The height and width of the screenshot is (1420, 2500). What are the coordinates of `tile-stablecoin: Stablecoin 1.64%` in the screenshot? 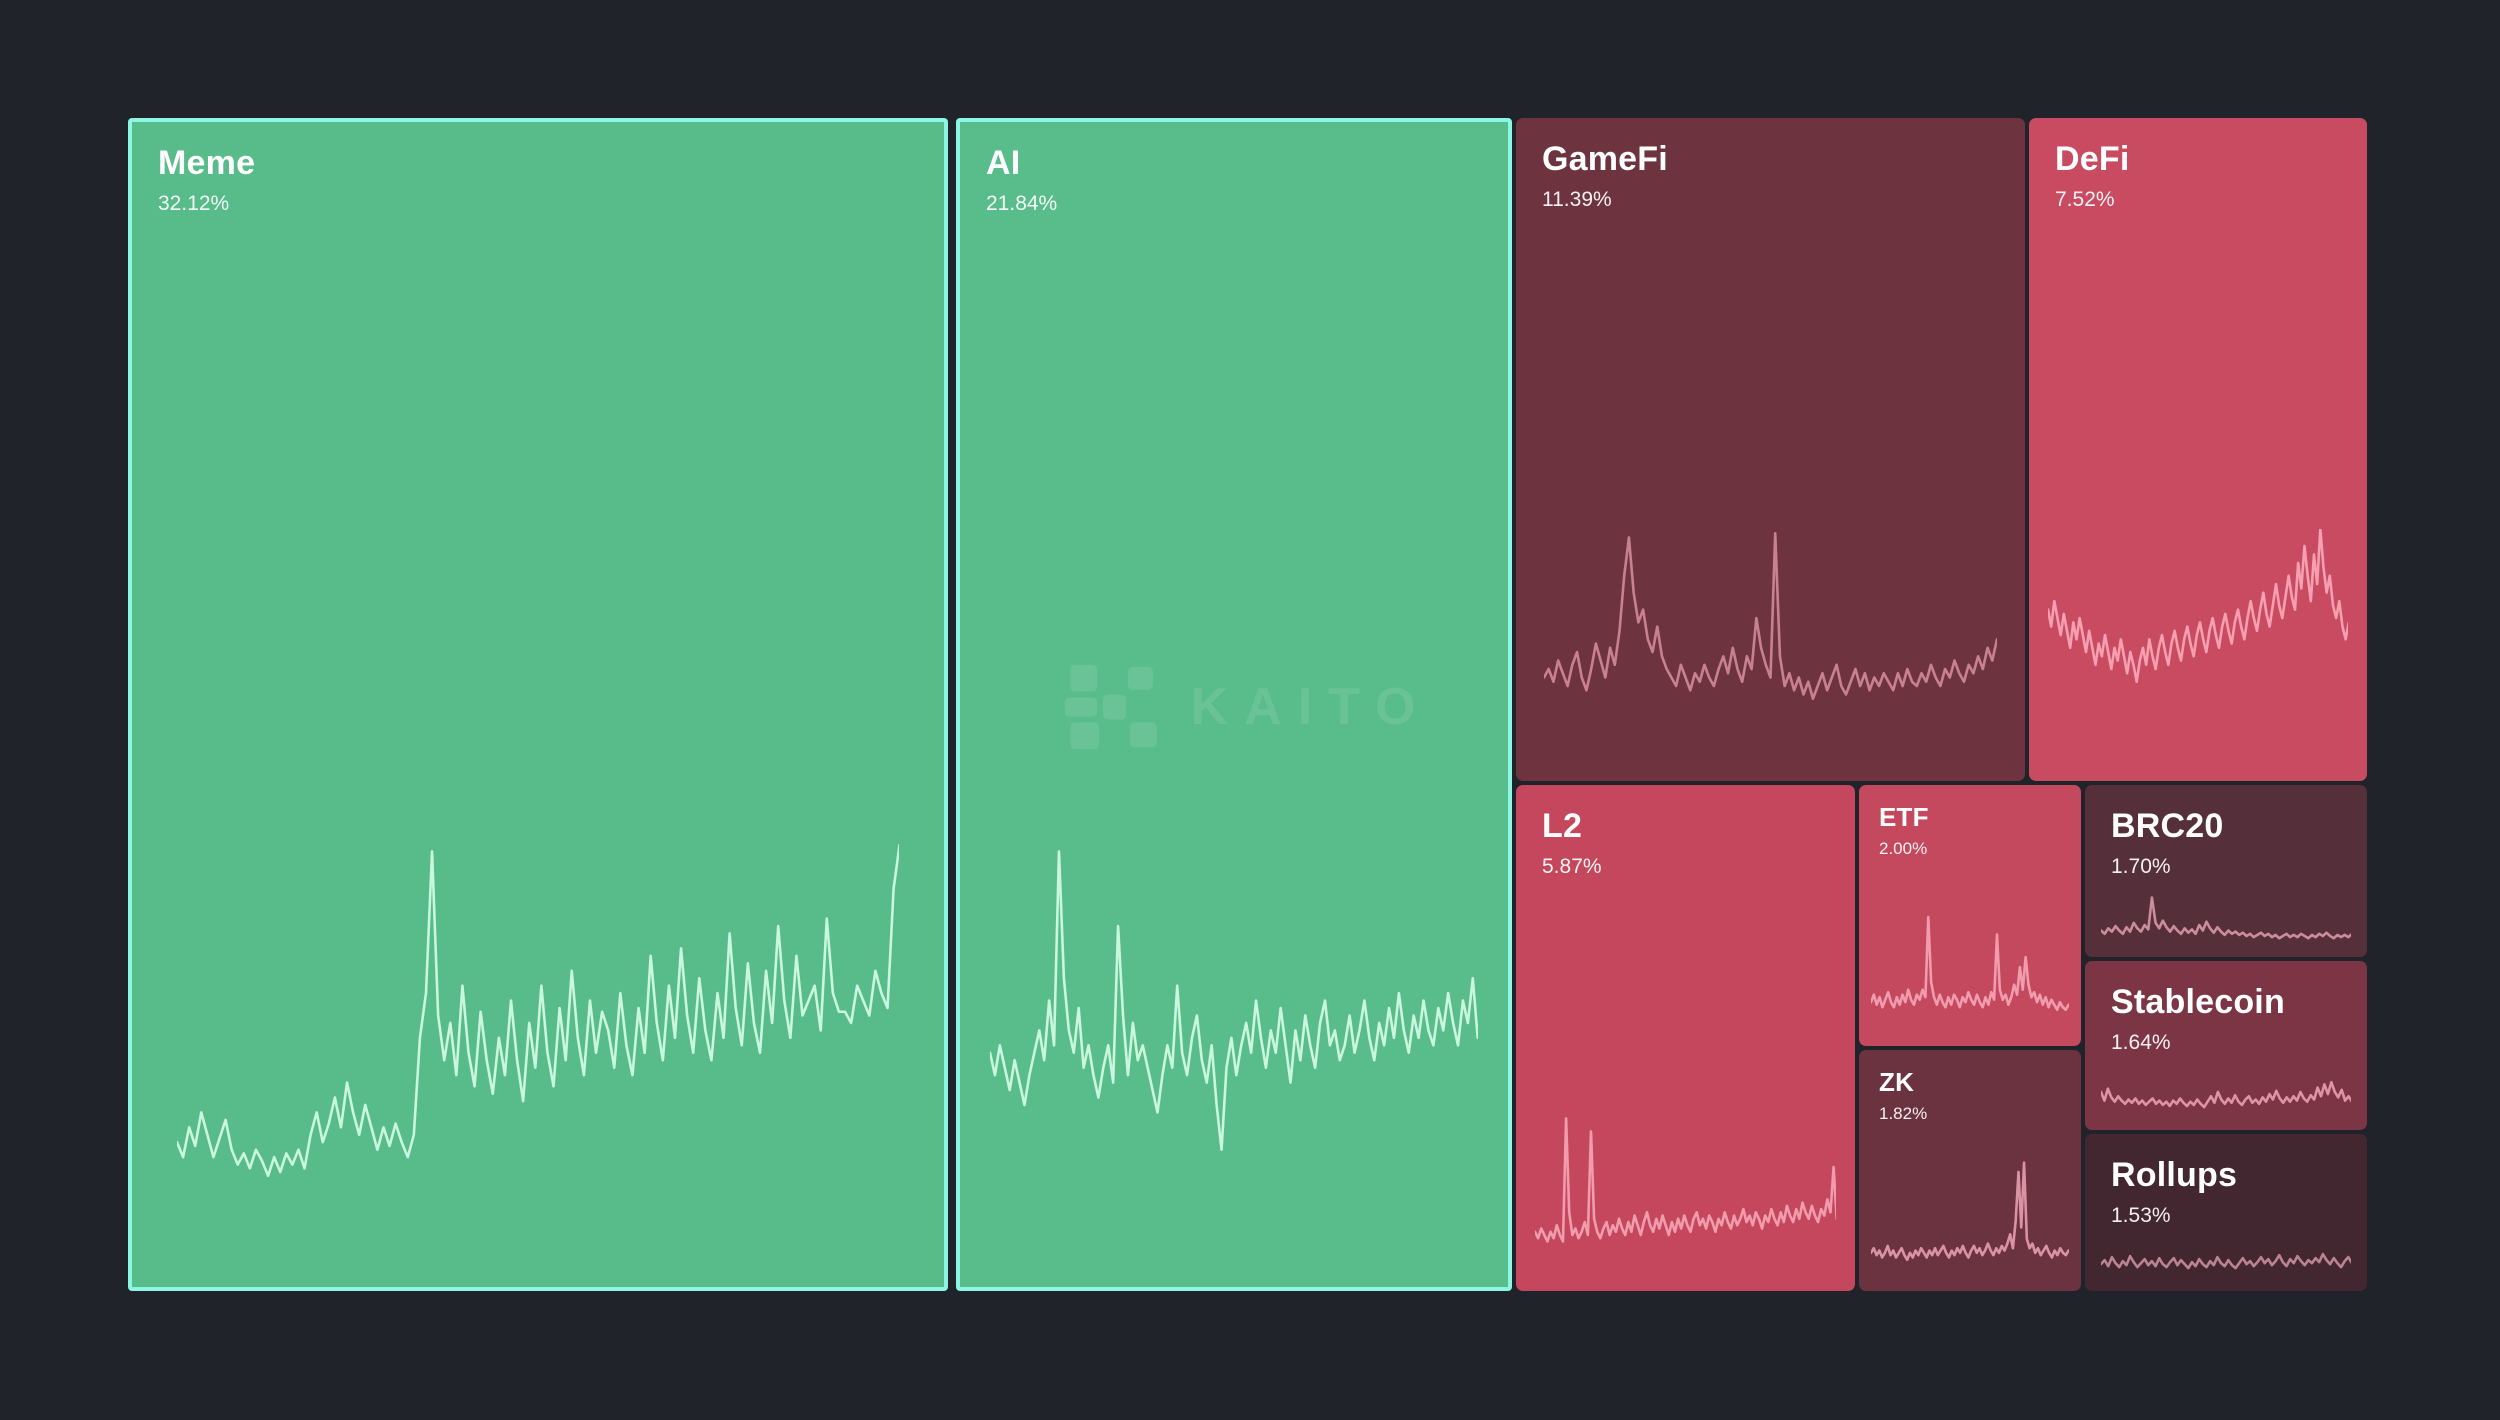 It's located at (2226, 1045).